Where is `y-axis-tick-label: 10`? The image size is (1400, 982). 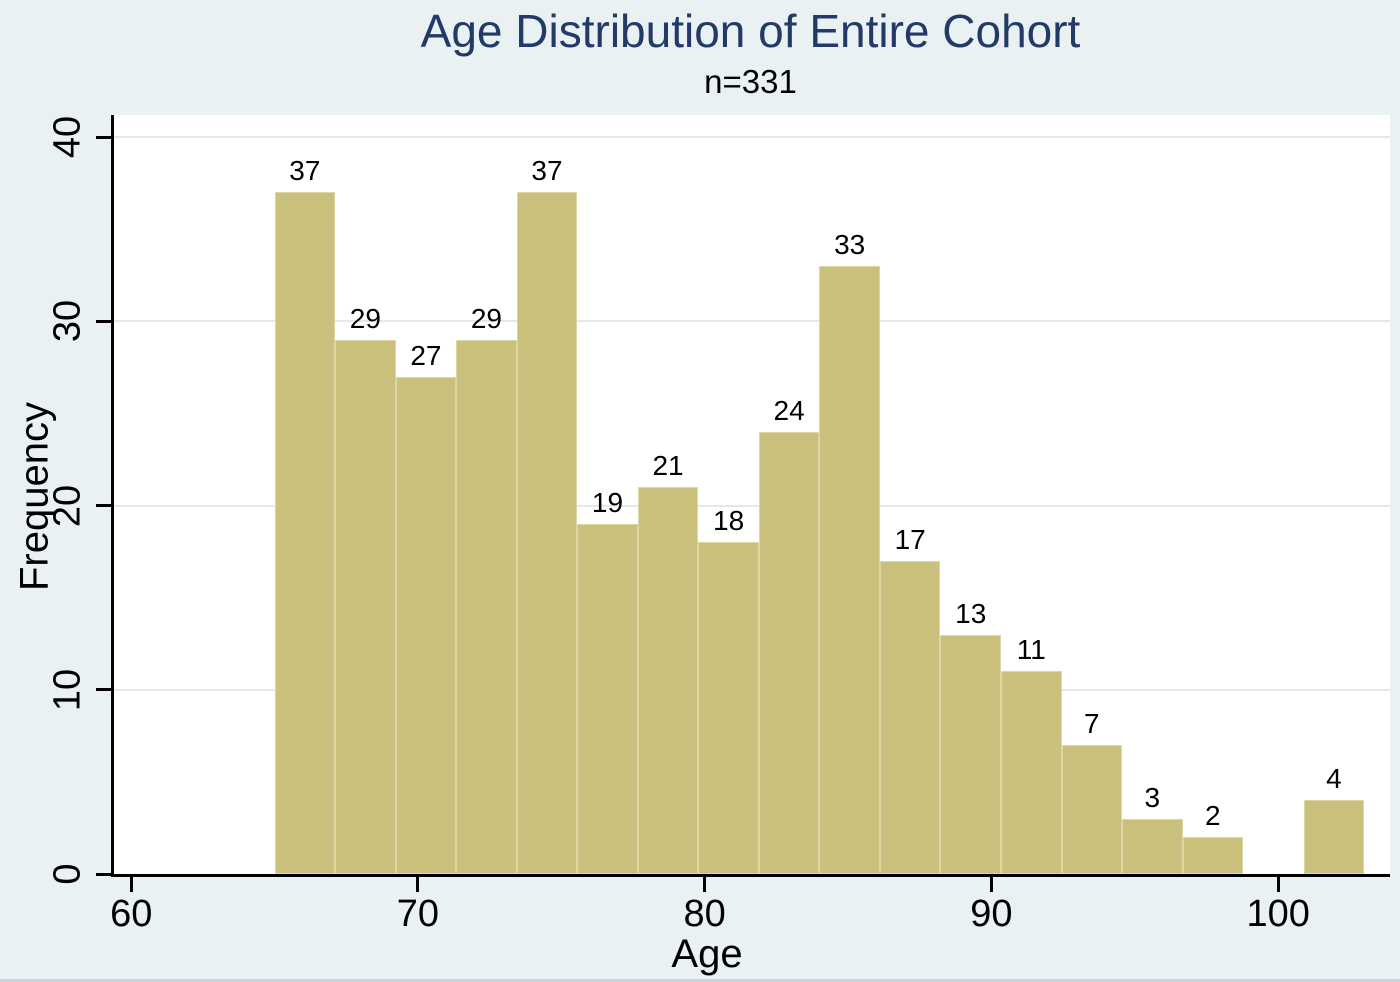
y-axis-tick-label: 10 is located at coordinates (67, 689).